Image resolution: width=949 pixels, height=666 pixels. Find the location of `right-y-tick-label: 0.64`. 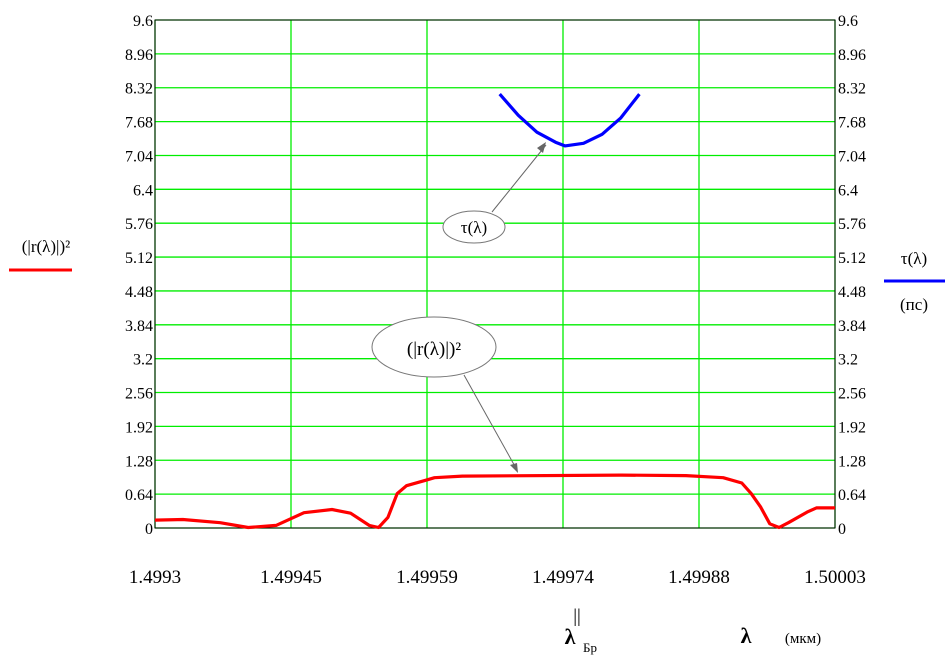

right-y-tick-label: 0.64 is located at coordinates (852, 495).